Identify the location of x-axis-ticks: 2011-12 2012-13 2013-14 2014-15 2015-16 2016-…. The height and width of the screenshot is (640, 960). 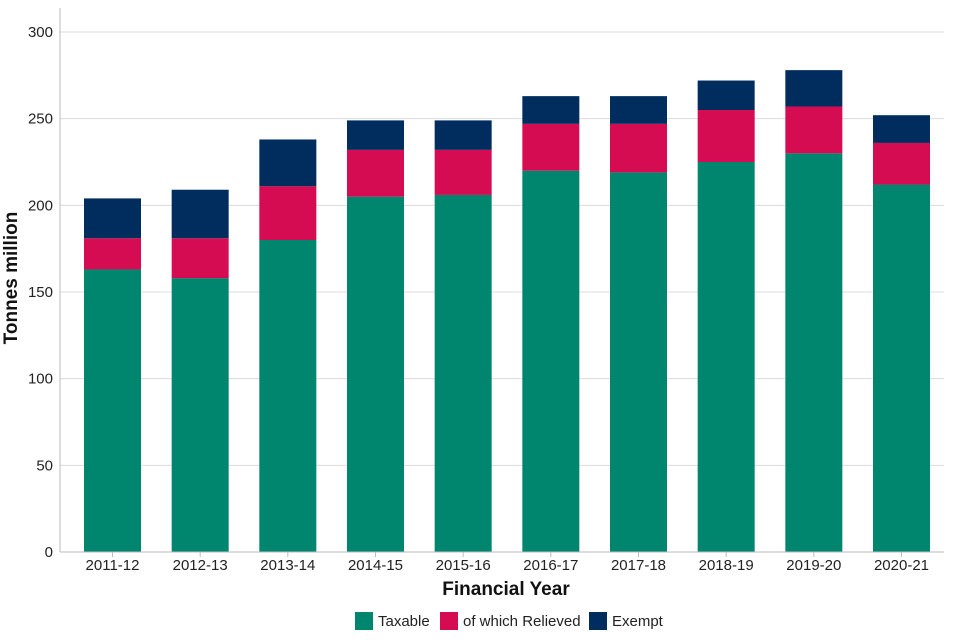
(507, 563).